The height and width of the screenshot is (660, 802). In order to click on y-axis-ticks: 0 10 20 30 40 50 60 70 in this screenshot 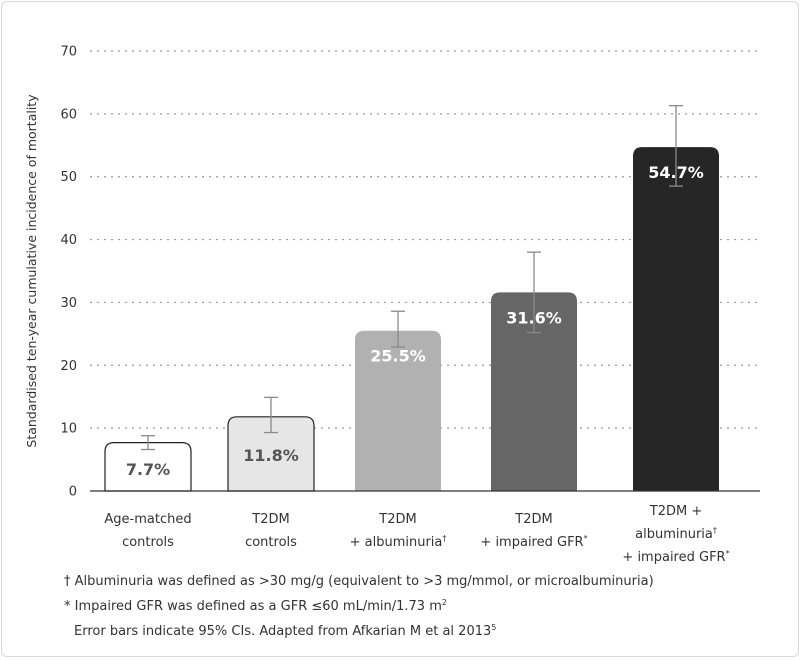, I will do `click(68, 272)`.